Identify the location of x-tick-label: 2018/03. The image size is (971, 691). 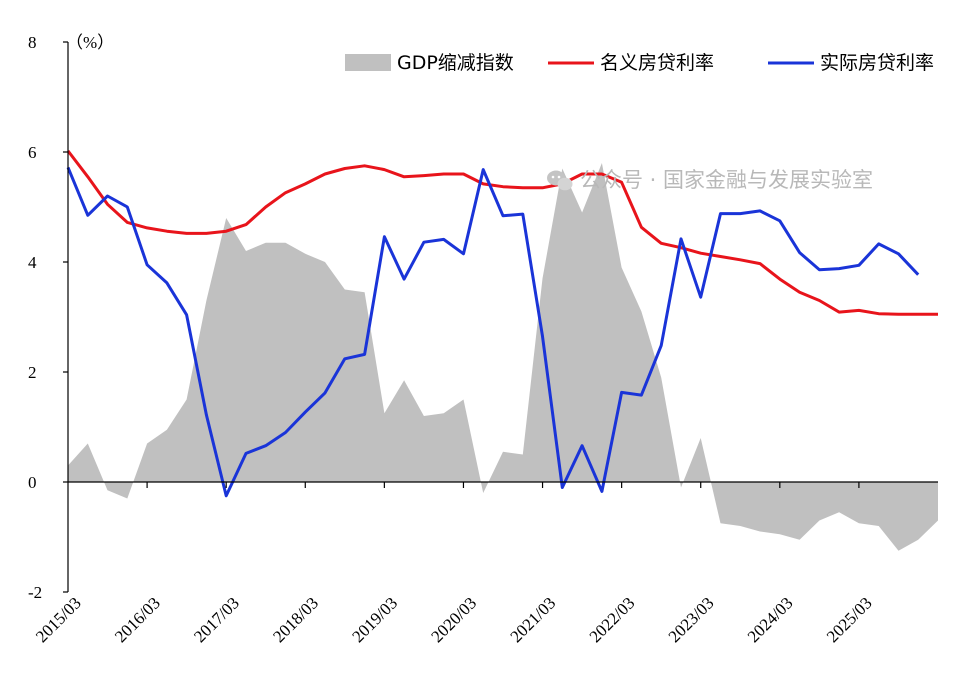
(295, 619).